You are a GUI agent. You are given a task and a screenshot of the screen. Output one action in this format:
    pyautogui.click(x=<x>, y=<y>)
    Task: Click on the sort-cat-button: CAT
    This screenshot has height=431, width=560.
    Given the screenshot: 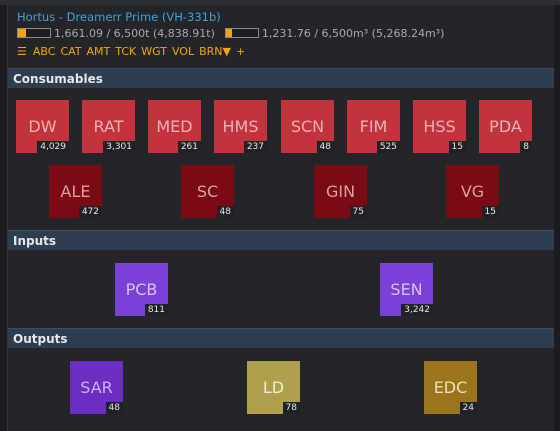 What is the action you would take?
    pyautogui.click(x=71, y=51)
    